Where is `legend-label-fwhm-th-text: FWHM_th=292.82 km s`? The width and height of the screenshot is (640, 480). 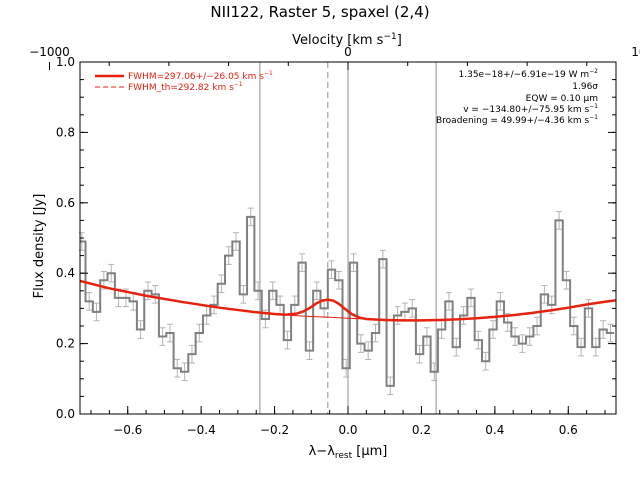 legend-label-fwhm-th-text: FWHM_th=292.82 km s is located at coordinates (181, 88).